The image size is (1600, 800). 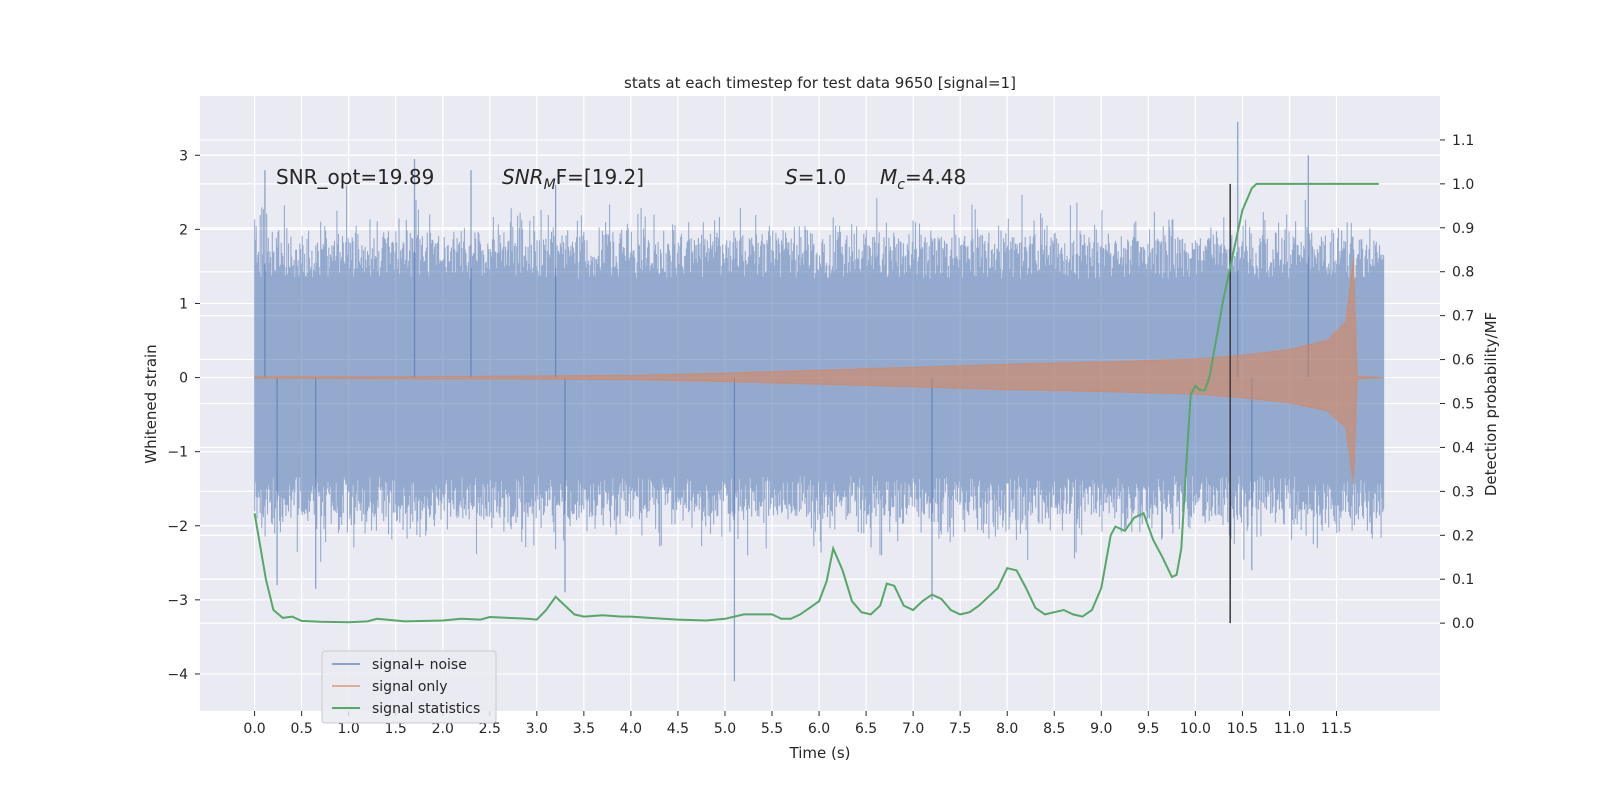 What do you see at coordinates (866, 729) in the screenshot?
I see `x-tick-label-13: 6.5` at bounding box center [866, 729].